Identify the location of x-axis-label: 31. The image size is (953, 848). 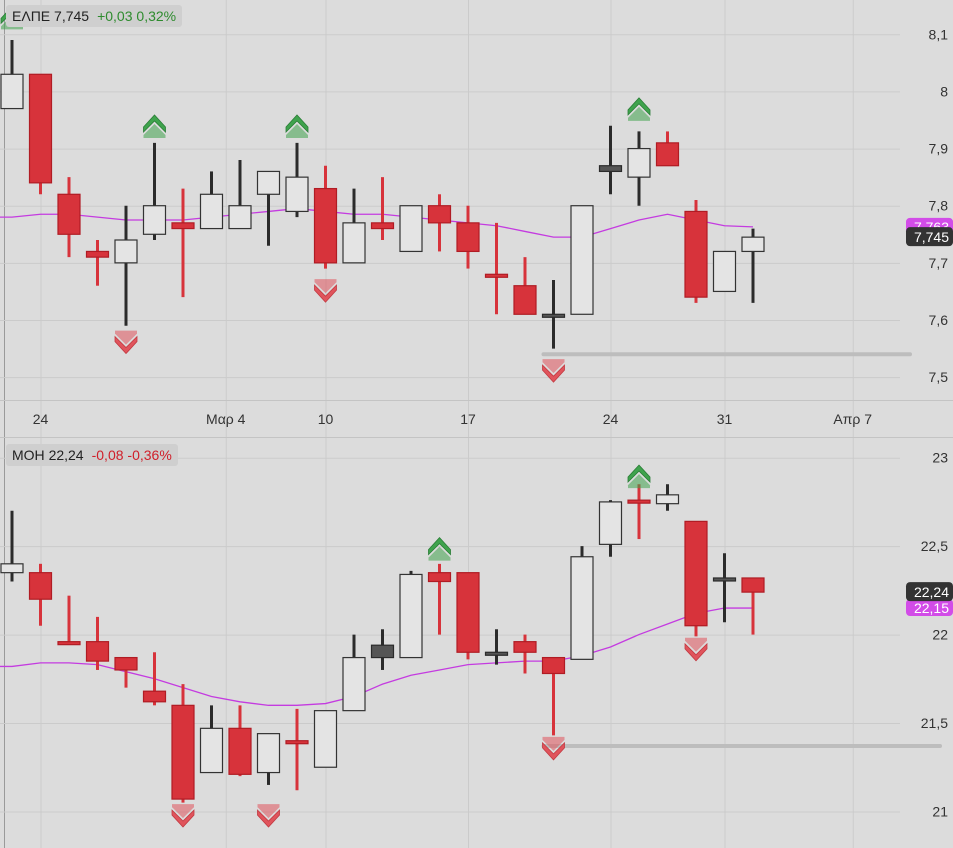
(725, 419).